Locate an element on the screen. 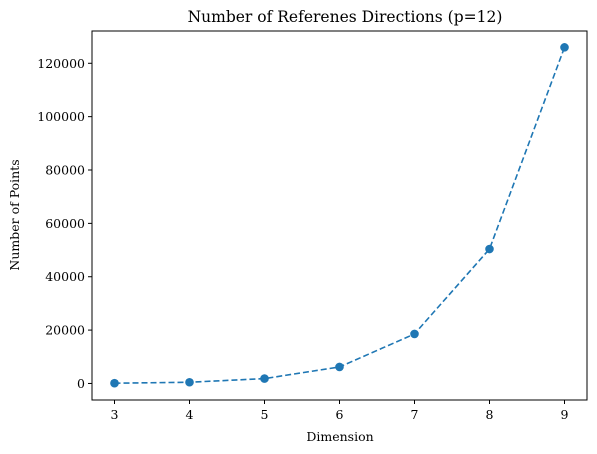  x-tick-label: 4 is located at coordinates (190, 414).